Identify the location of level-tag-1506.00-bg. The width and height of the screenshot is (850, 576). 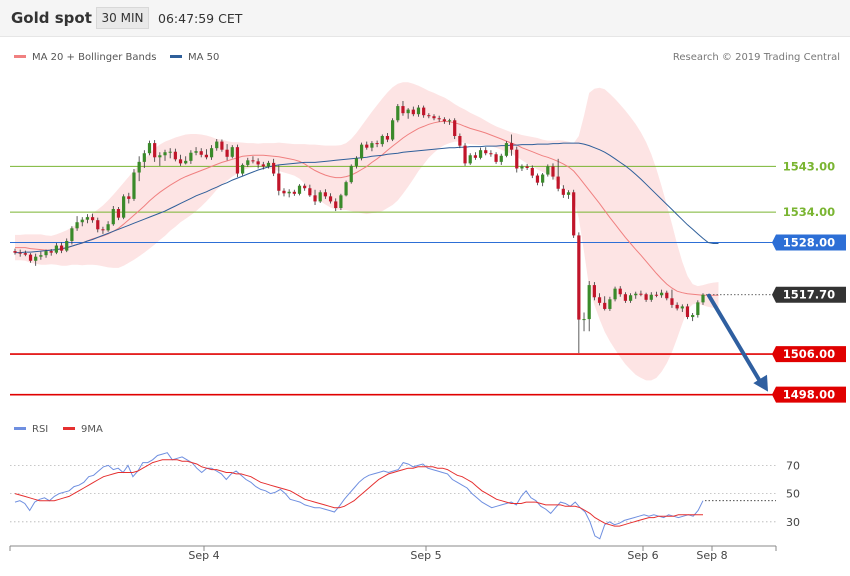
(809, 354).